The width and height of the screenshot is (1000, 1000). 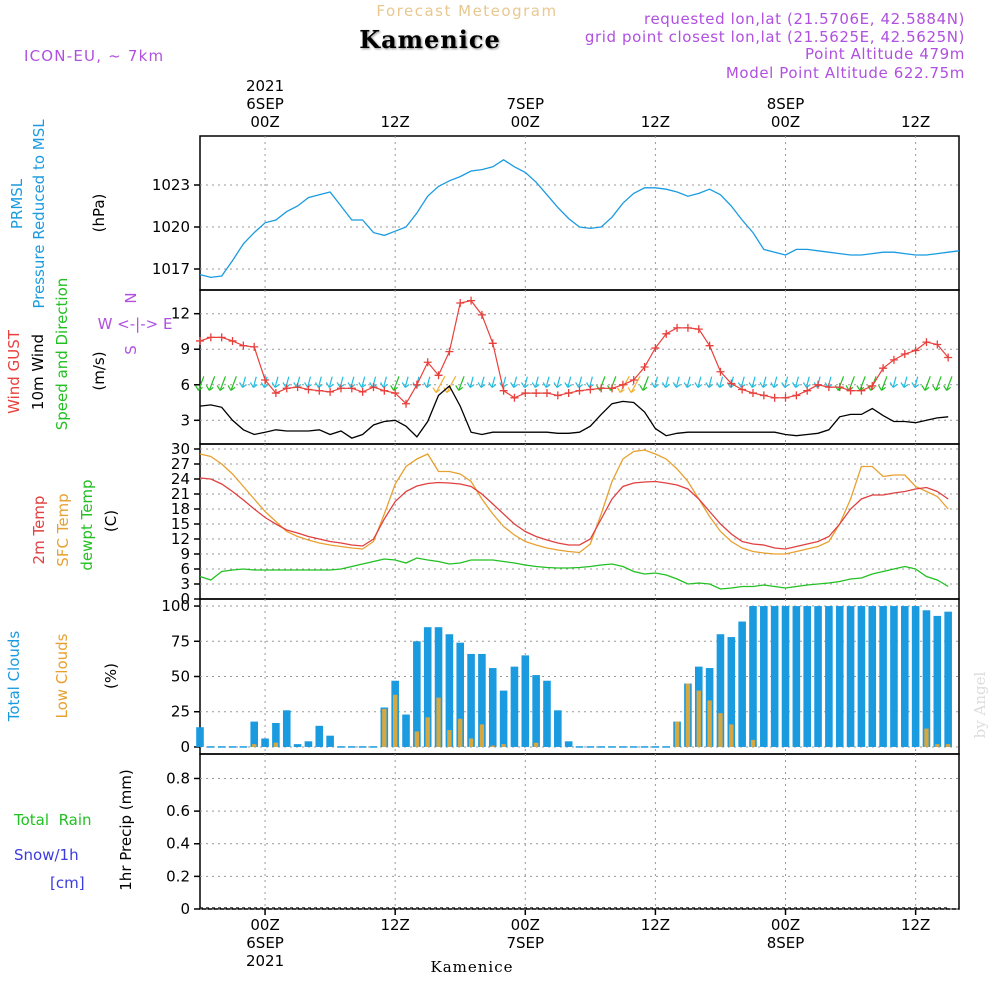 What do you see at coordinates (39, 214) in the screenshot?
I see `pressure-label-2: Pressure Reduced to MSL` at bounding box center [39, 214].